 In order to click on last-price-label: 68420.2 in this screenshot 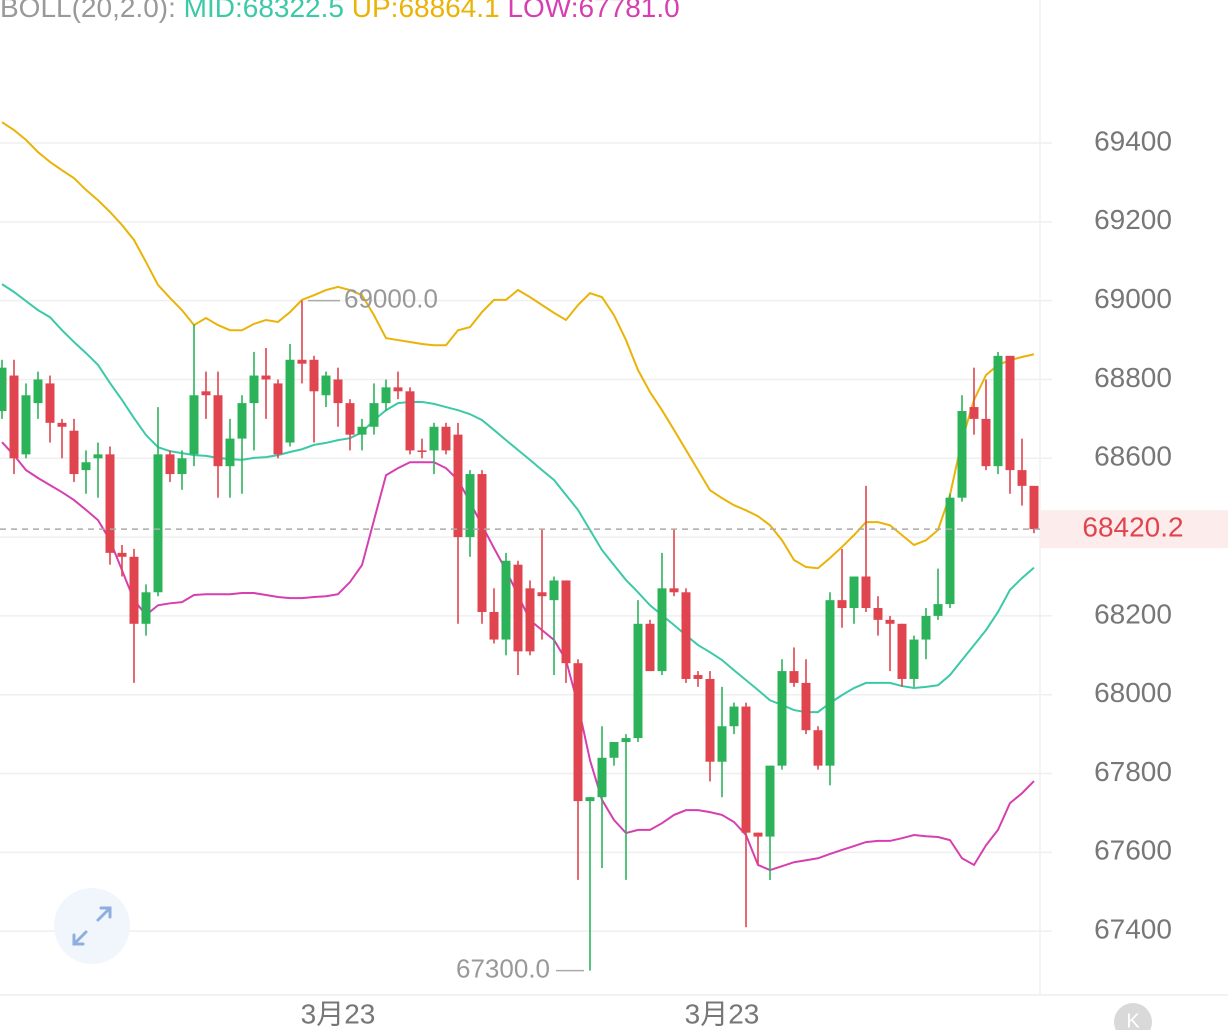, I will do `click(1132, 527)`.